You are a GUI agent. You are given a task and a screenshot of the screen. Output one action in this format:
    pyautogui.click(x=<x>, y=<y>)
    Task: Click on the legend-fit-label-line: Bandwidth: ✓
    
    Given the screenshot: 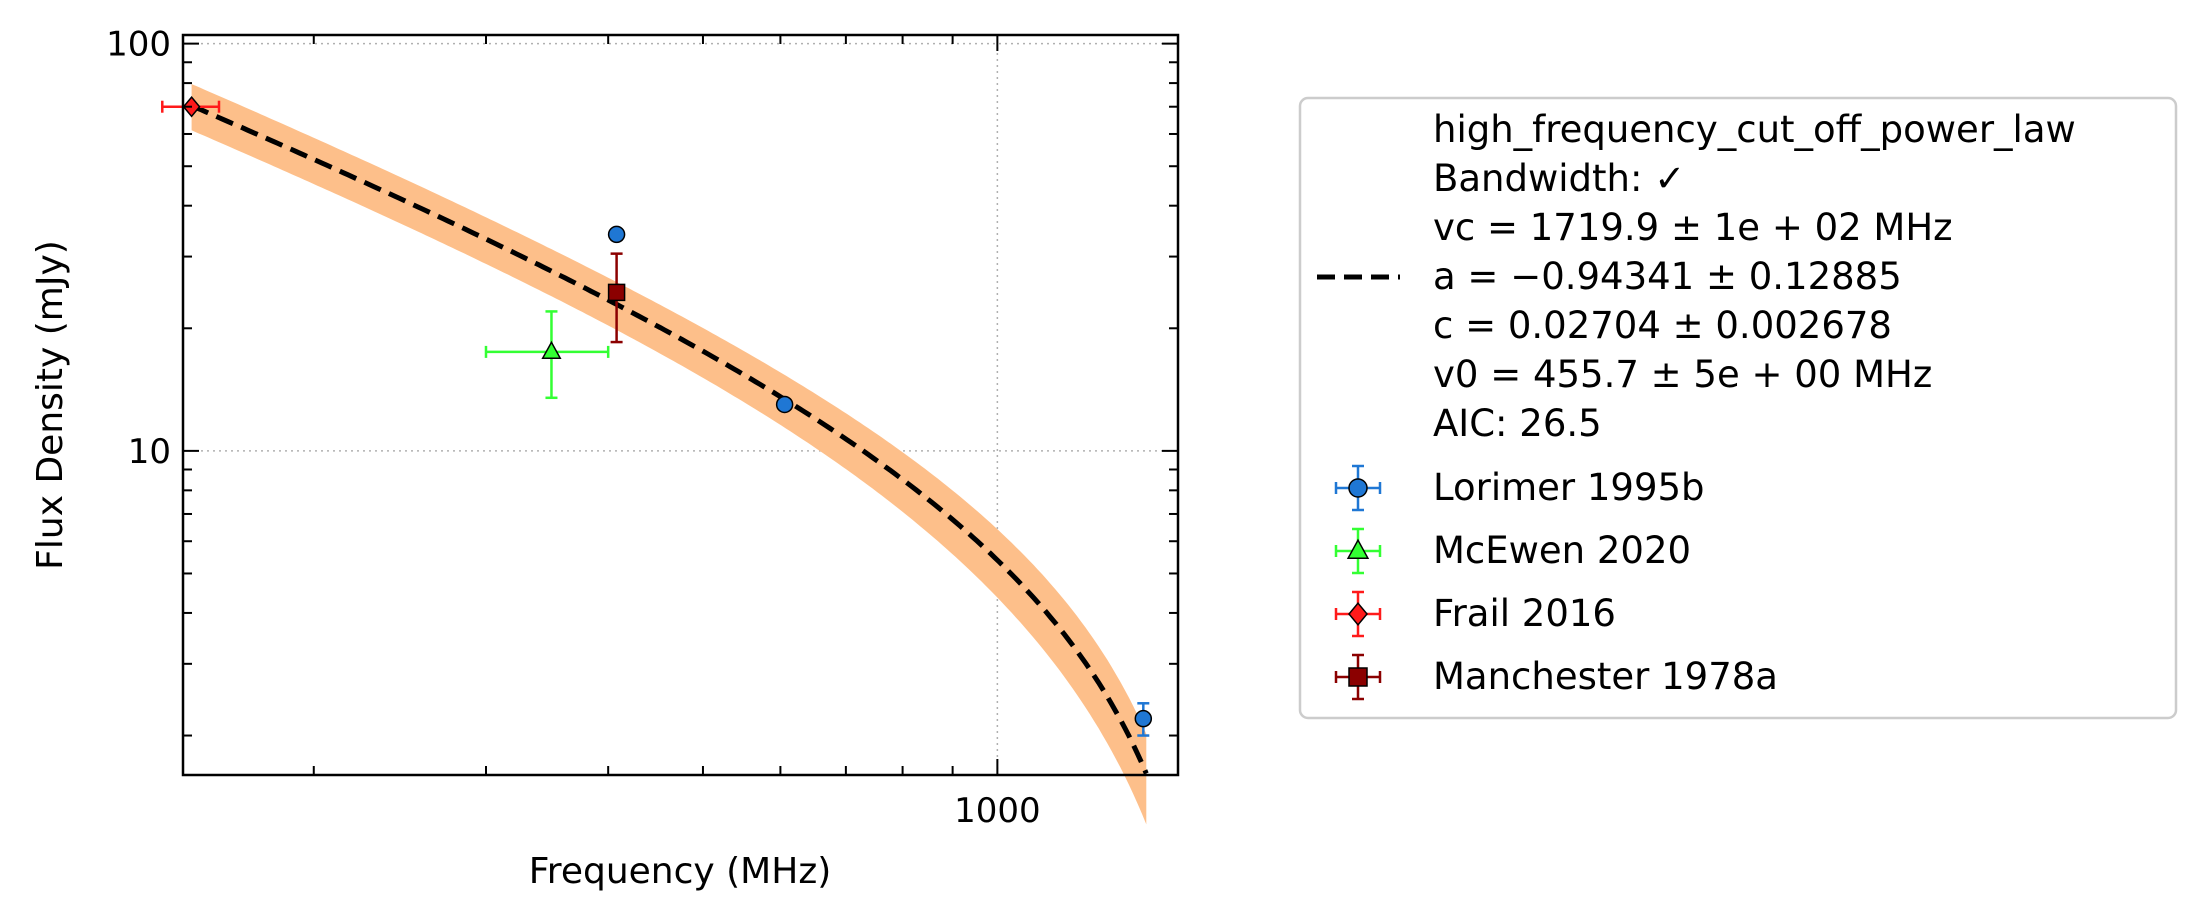 What is the action you would take?
    pyautogui.click(x=1559, y=178)
    